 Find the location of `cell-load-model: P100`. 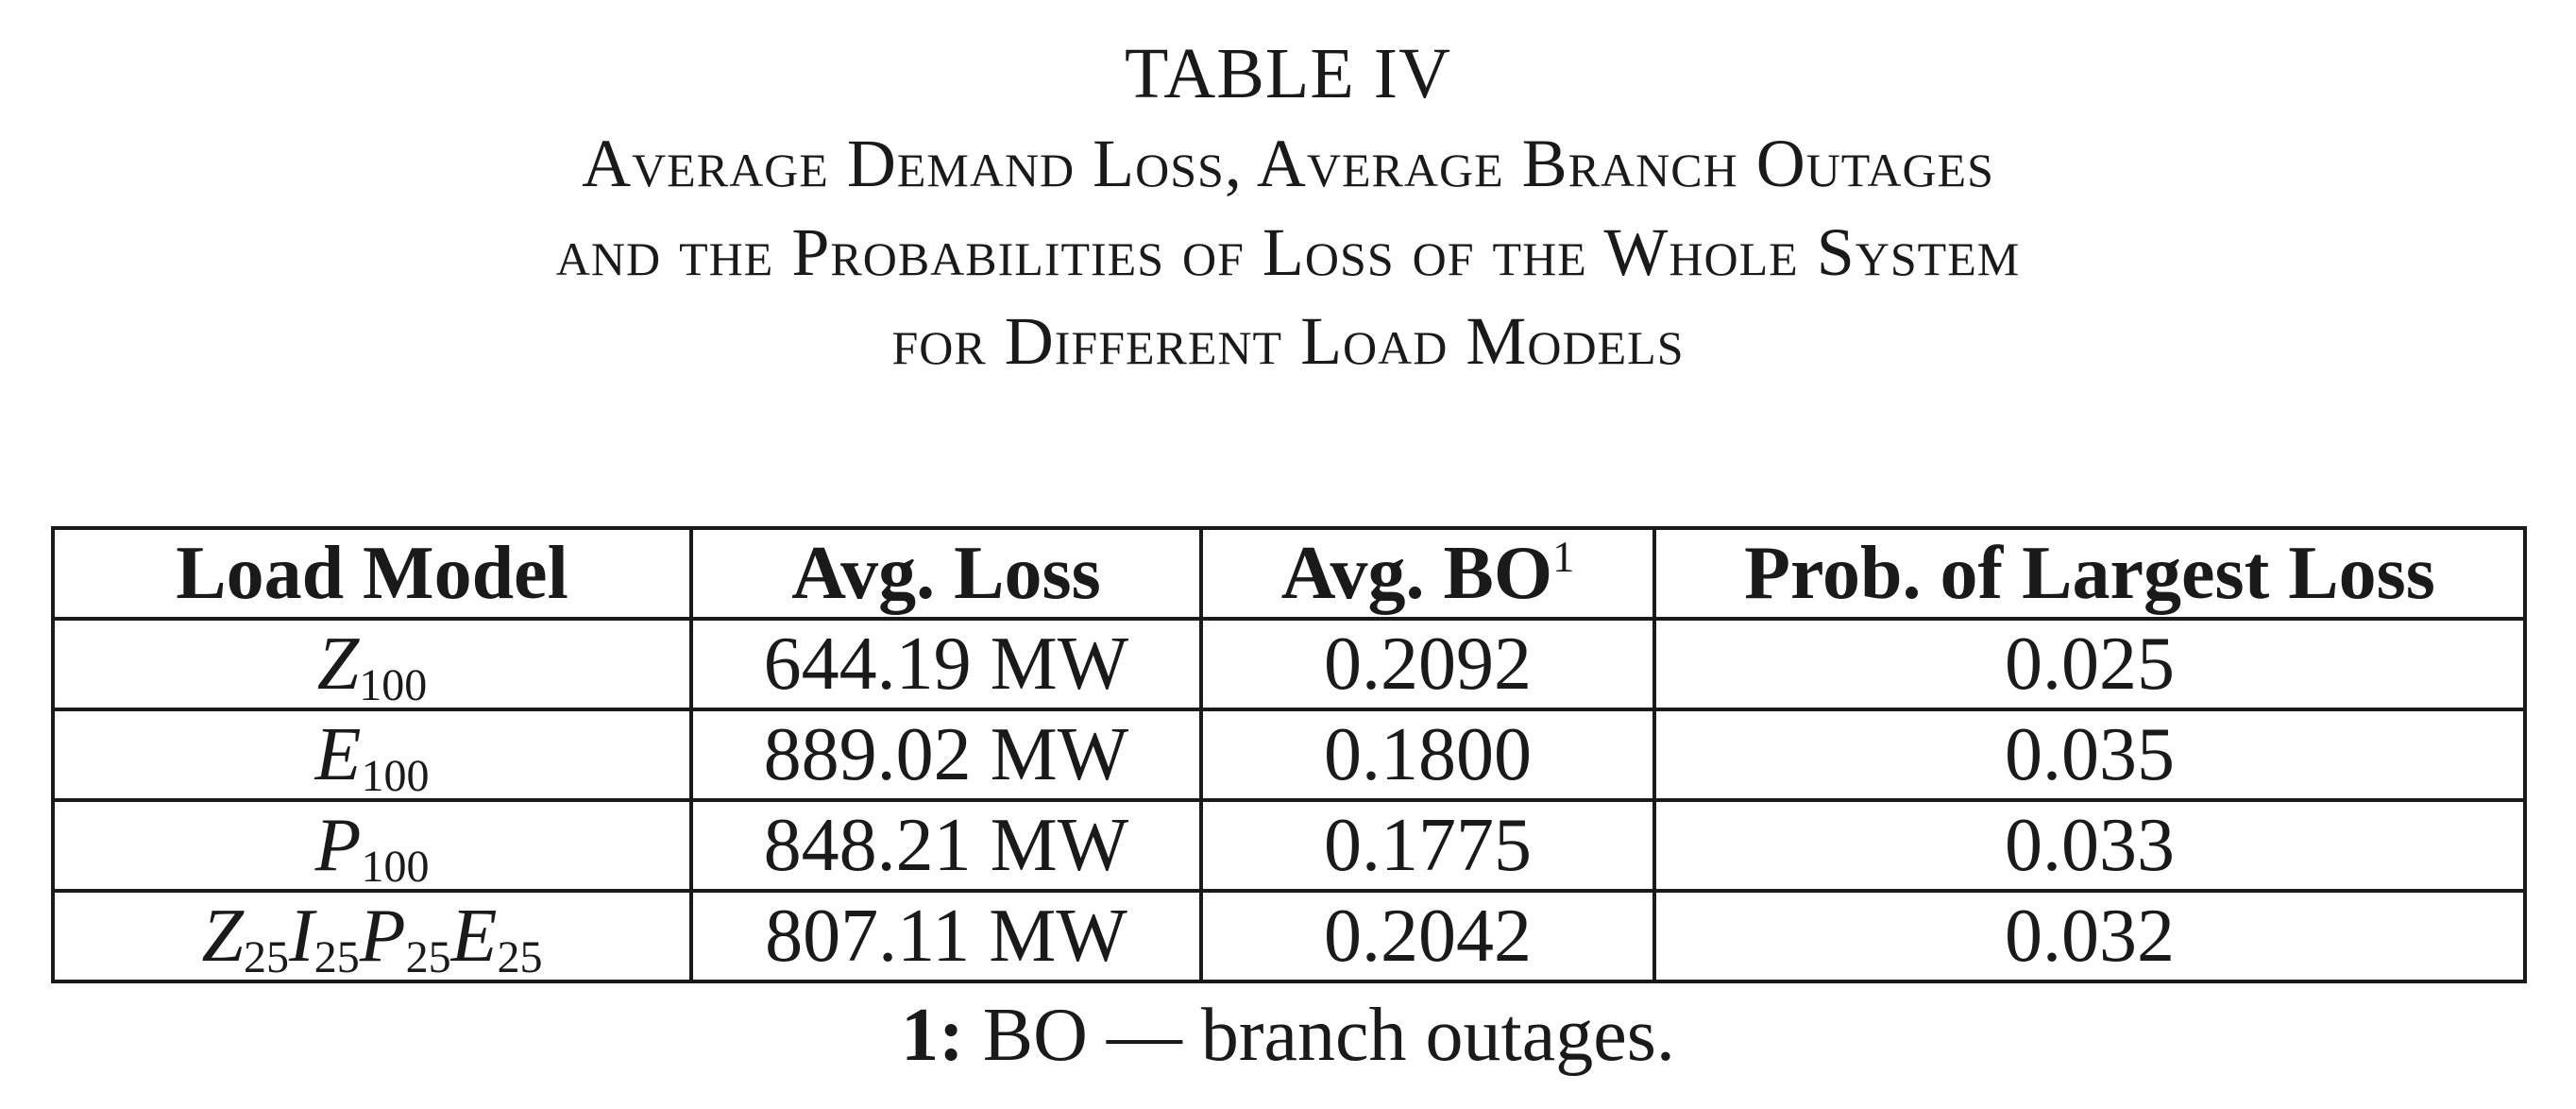

cell-load-model: P100 is located at coordinates (372, 845).